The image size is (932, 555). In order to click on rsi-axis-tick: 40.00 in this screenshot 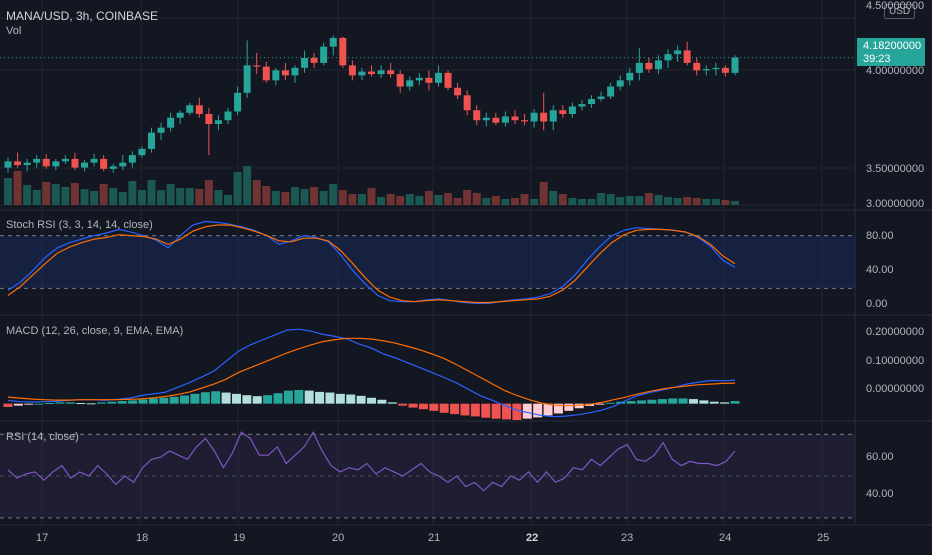, I will do `click(880, 494)`.